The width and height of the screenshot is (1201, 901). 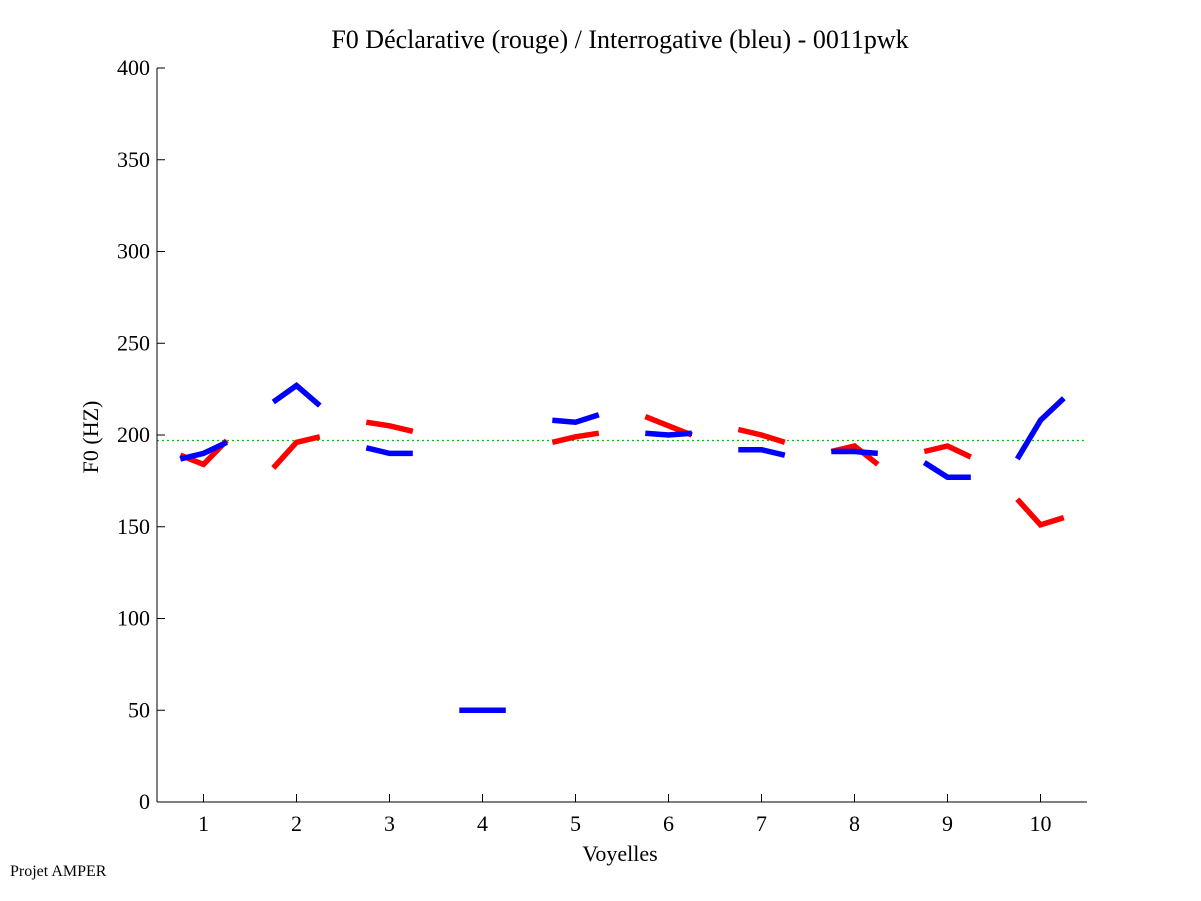 I want to click on x-tick-label: 4, so click(x=482, y=823).